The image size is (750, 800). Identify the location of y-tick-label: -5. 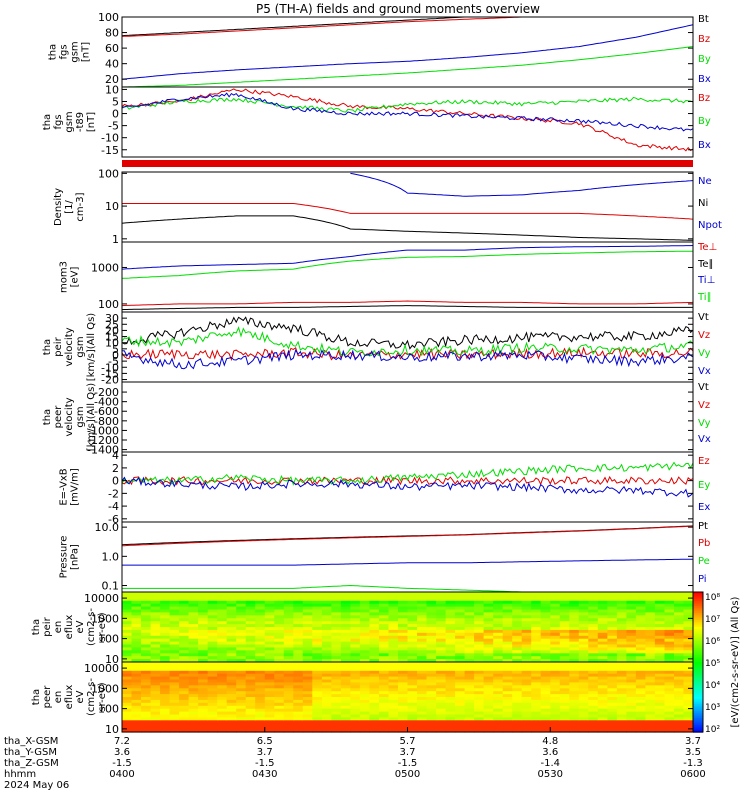
(113, 361).